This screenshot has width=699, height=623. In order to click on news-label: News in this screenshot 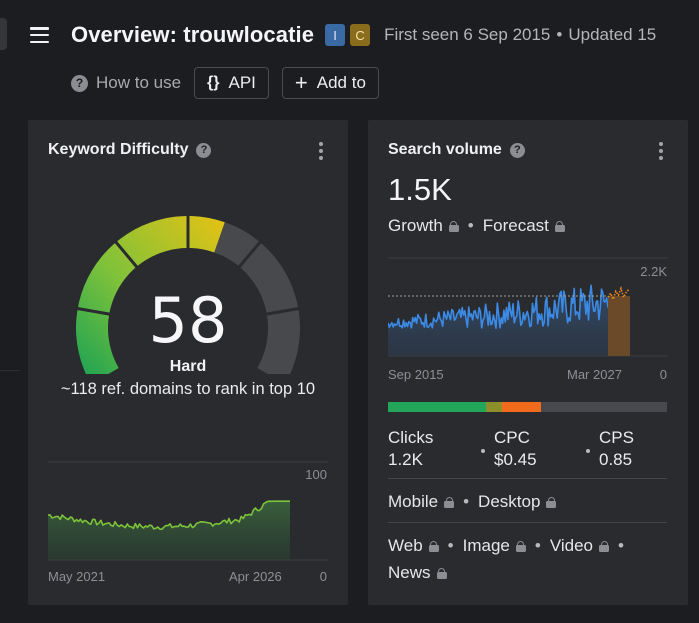, I will do `click(409, 572)`.